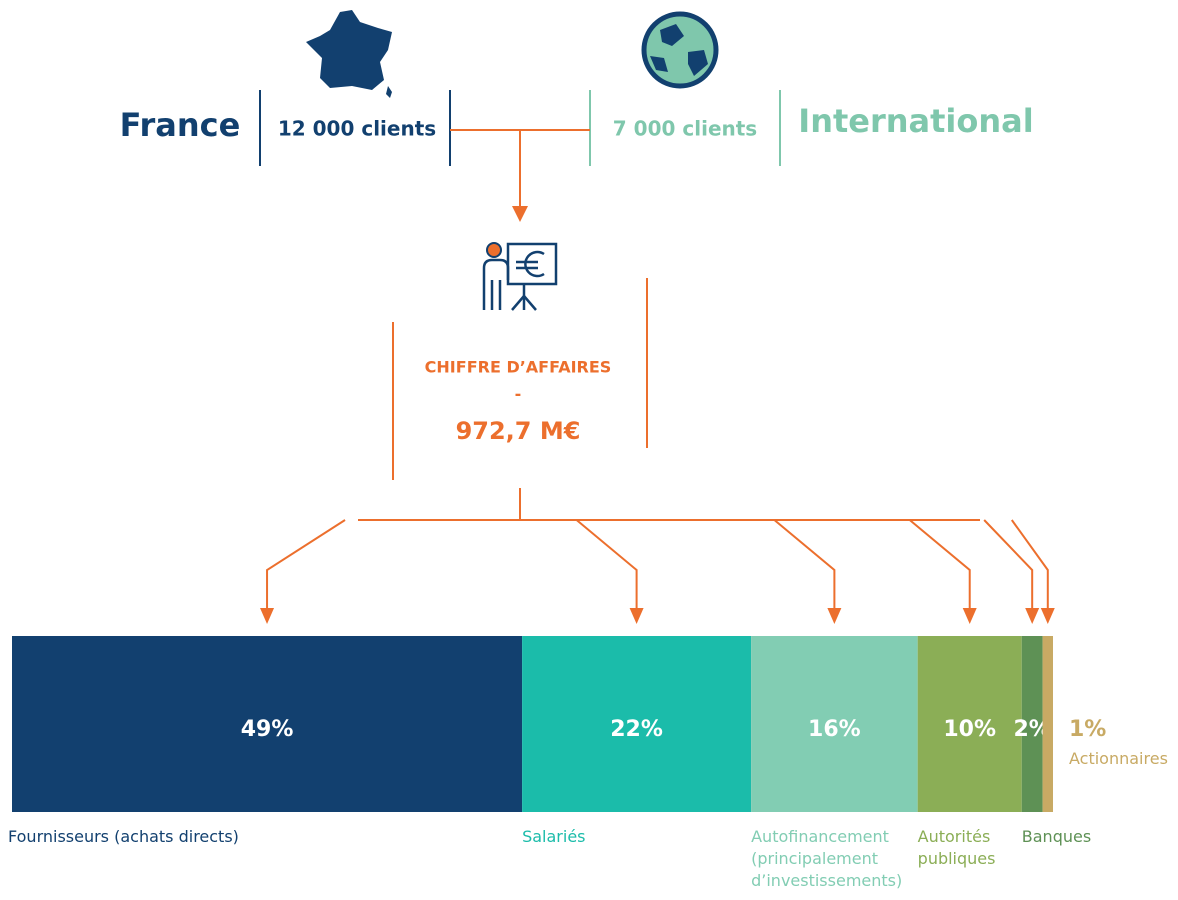 The height and width of the screenshot is (900, 1178). I want to click on value-label: 49%, so click(267, 729).